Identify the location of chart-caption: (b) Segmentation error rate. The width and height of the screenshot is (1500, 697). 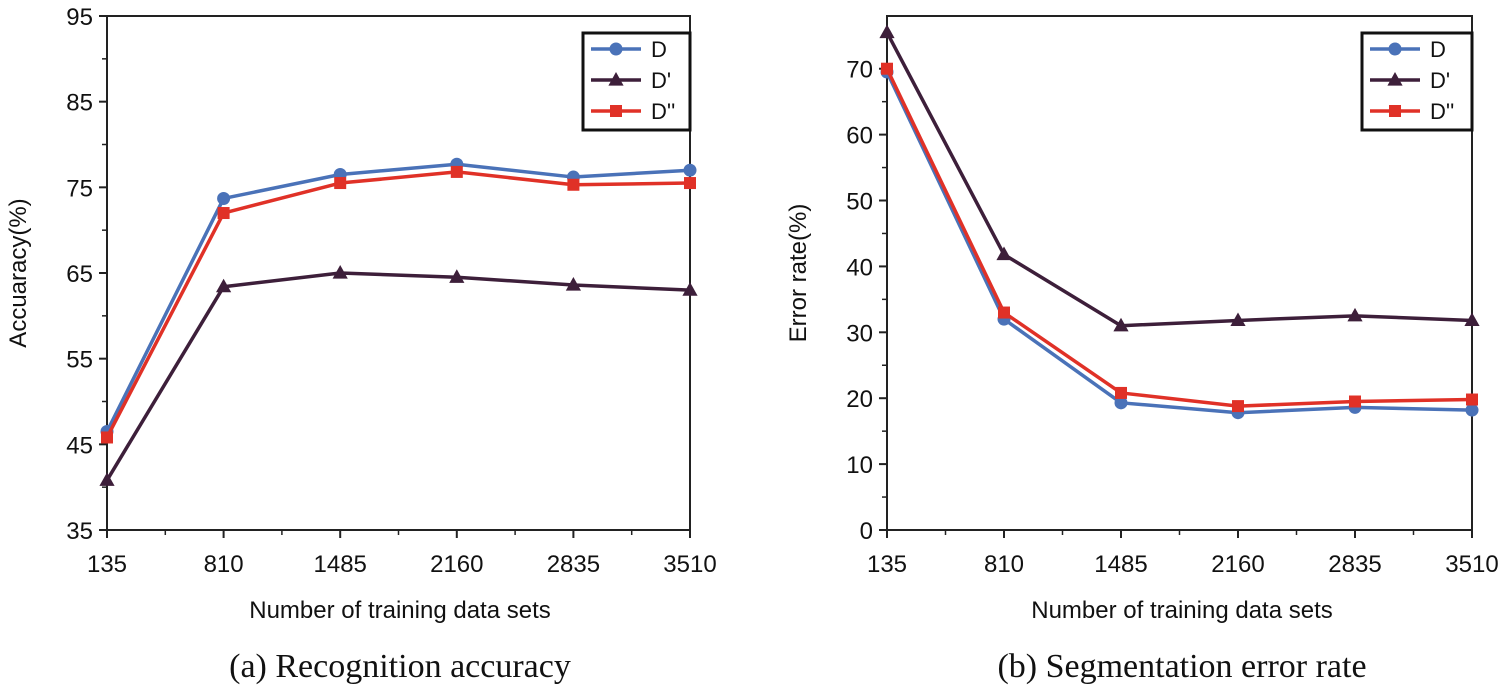
(1181, 666).